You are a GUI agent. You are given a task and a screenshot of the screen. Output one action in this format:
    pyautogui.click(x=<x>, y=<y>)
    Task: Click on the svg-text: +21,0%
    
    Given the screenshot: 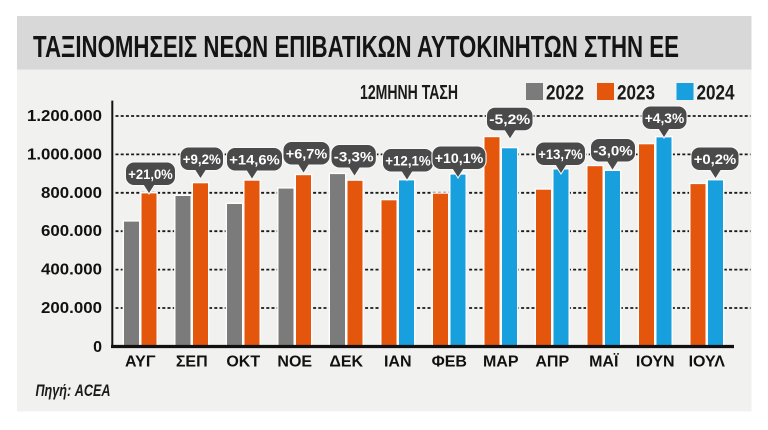 What is the action you would take?
    pyautogui.click(x=150, y=174)
    